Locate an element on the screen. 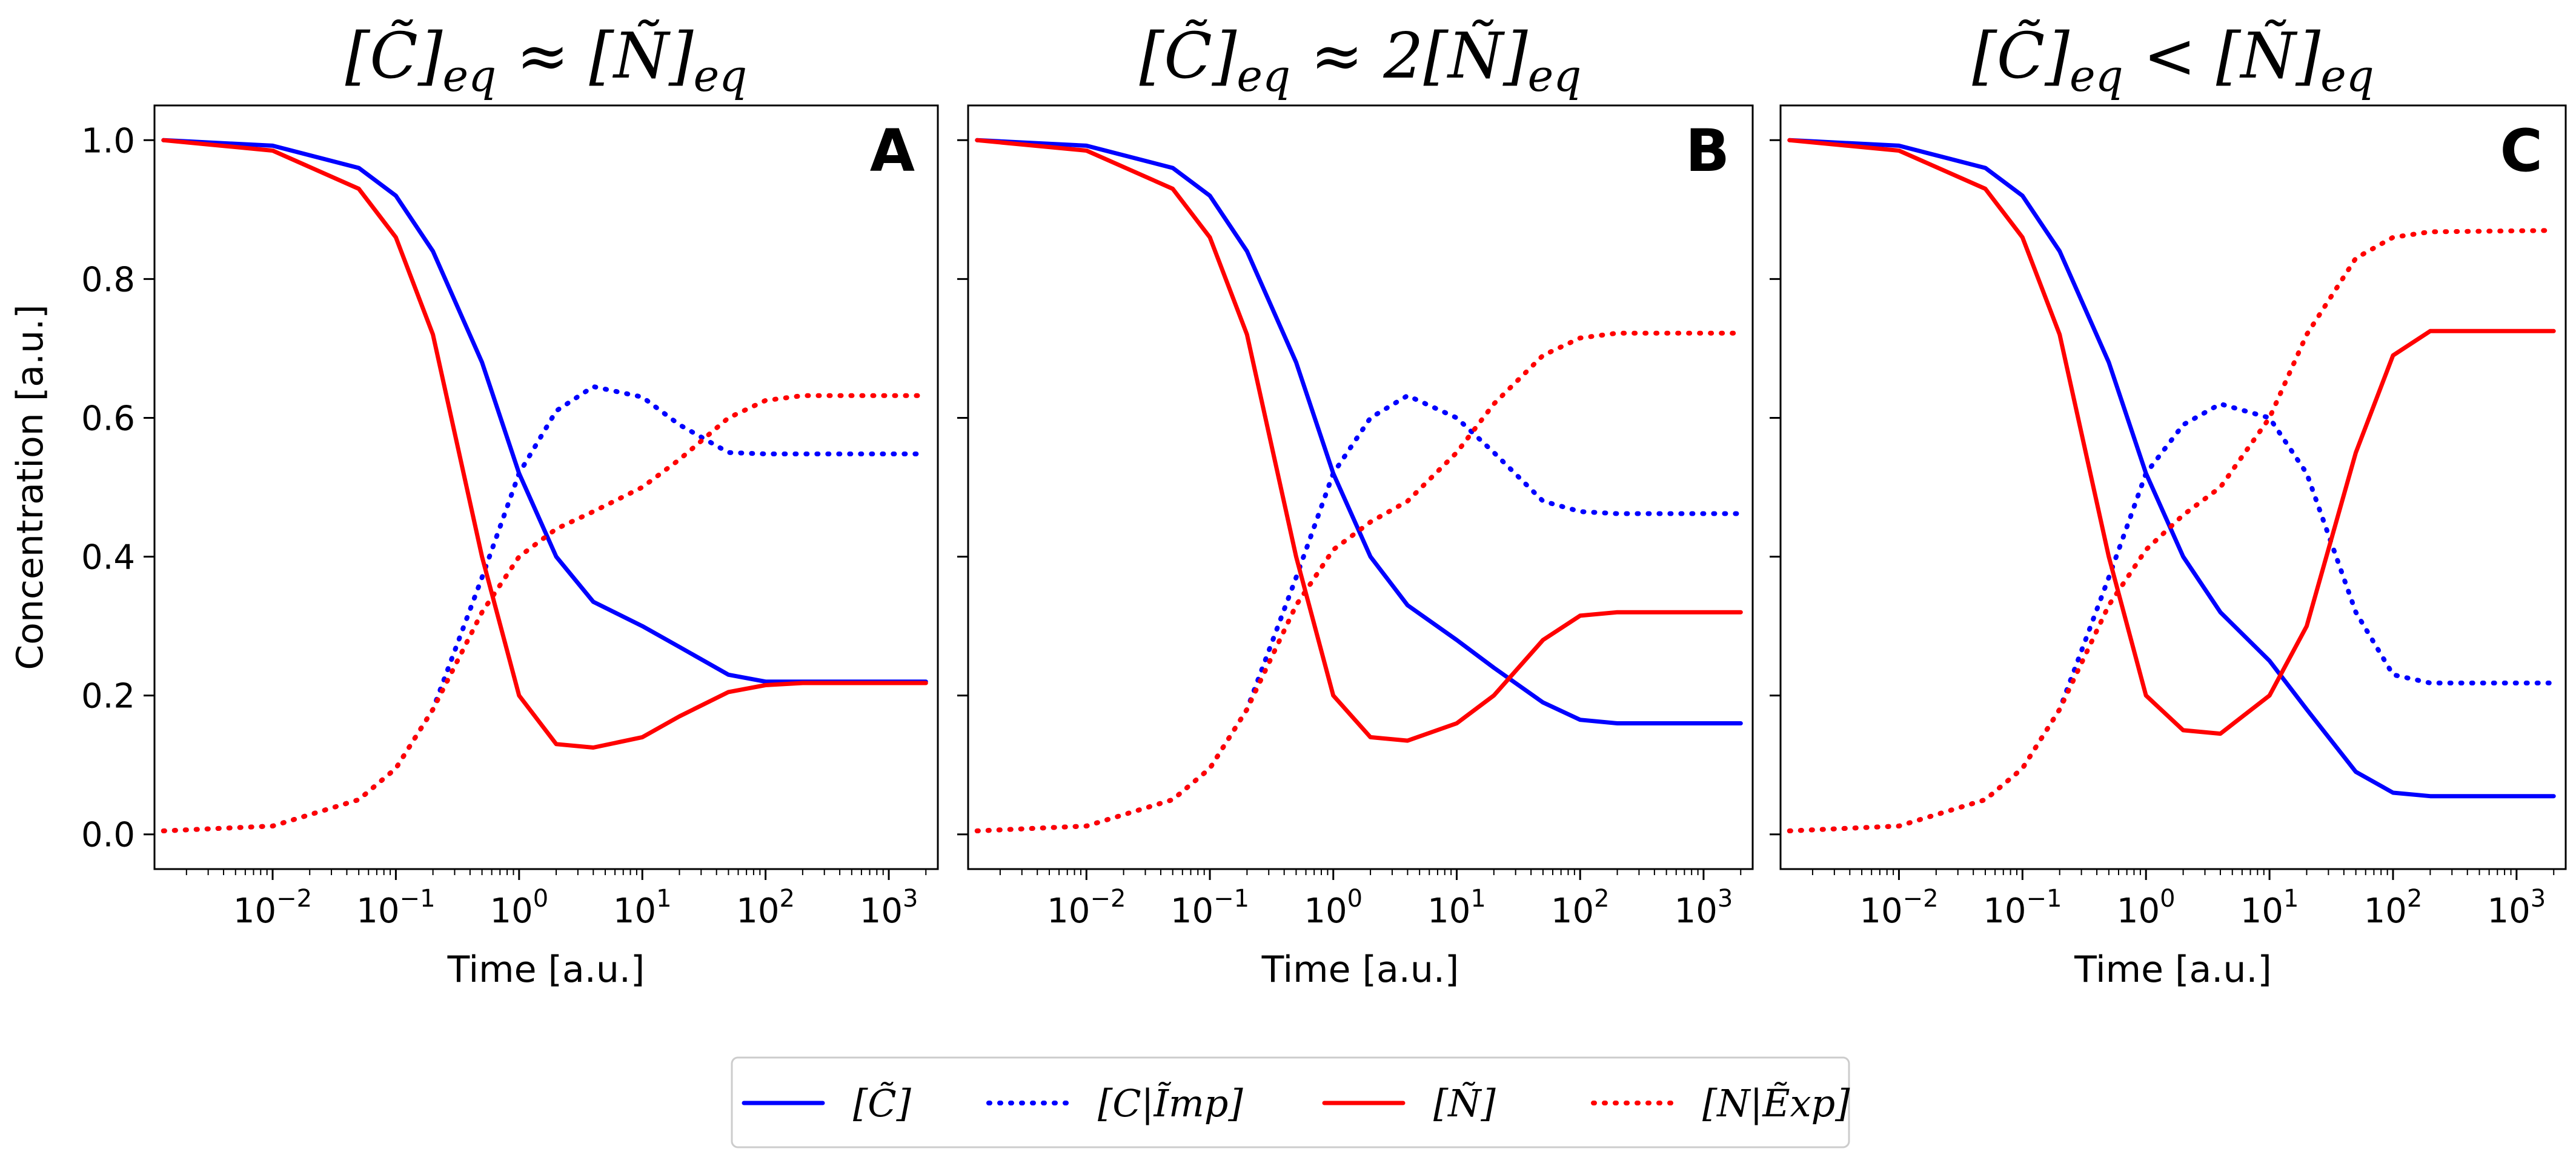 The width and height of the screenshot is (2576, 1163). y-tick-label: 0.8 is located at coordinates (108, 279).